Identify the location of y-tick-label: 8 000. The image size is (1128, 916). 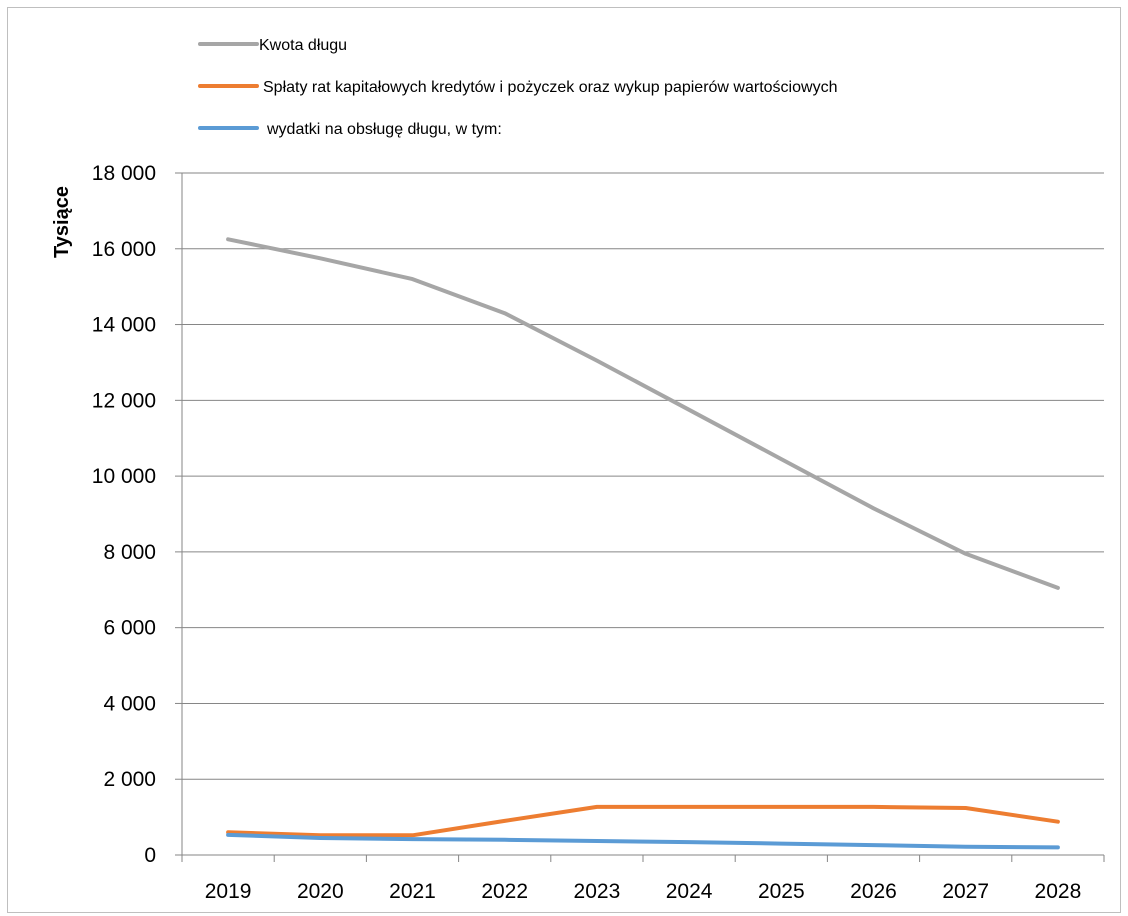
(129, 552).